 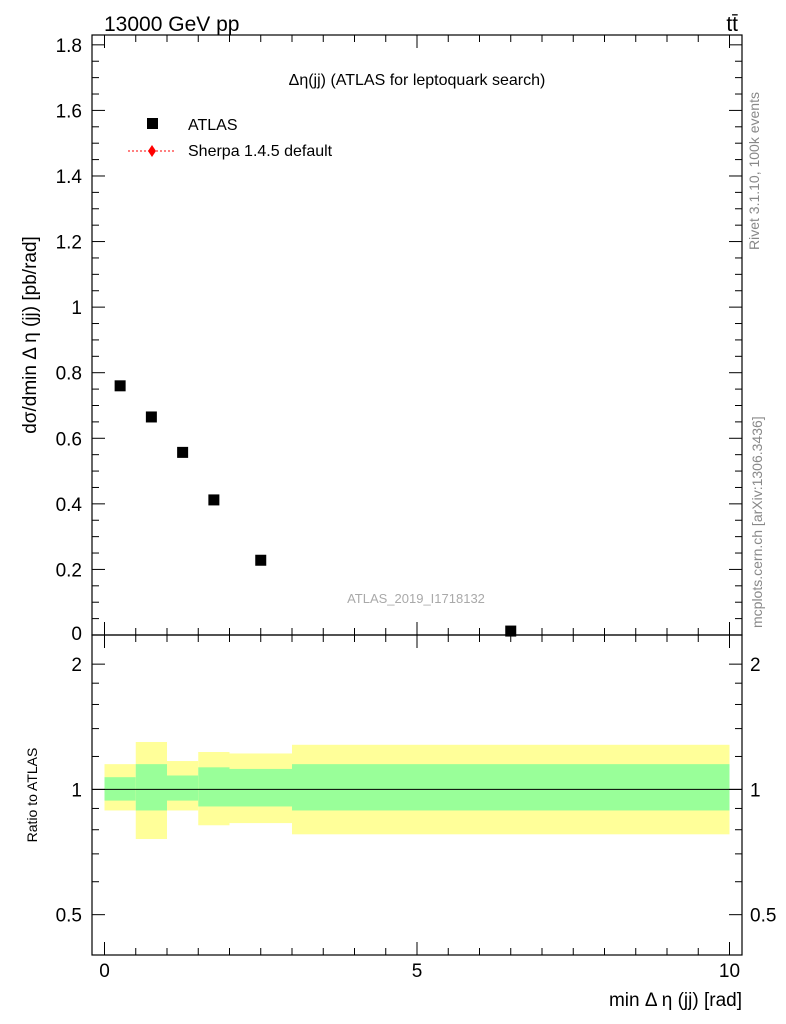 What do you see at coordinates (69, 439) in the screenshot?
I see `main-y-tick-label: 0.6` at bounding box center [69, 439].